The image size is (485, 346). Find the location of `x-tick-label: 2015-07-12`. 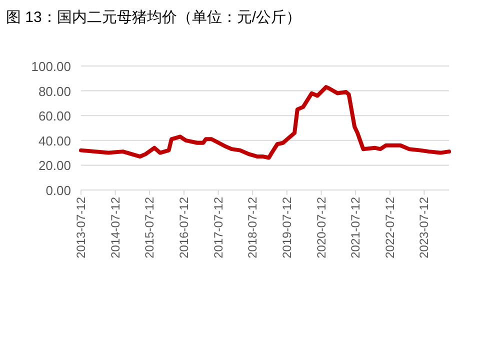

x-tick-label: 2015-07-12 is located at coordinates (149, 227).